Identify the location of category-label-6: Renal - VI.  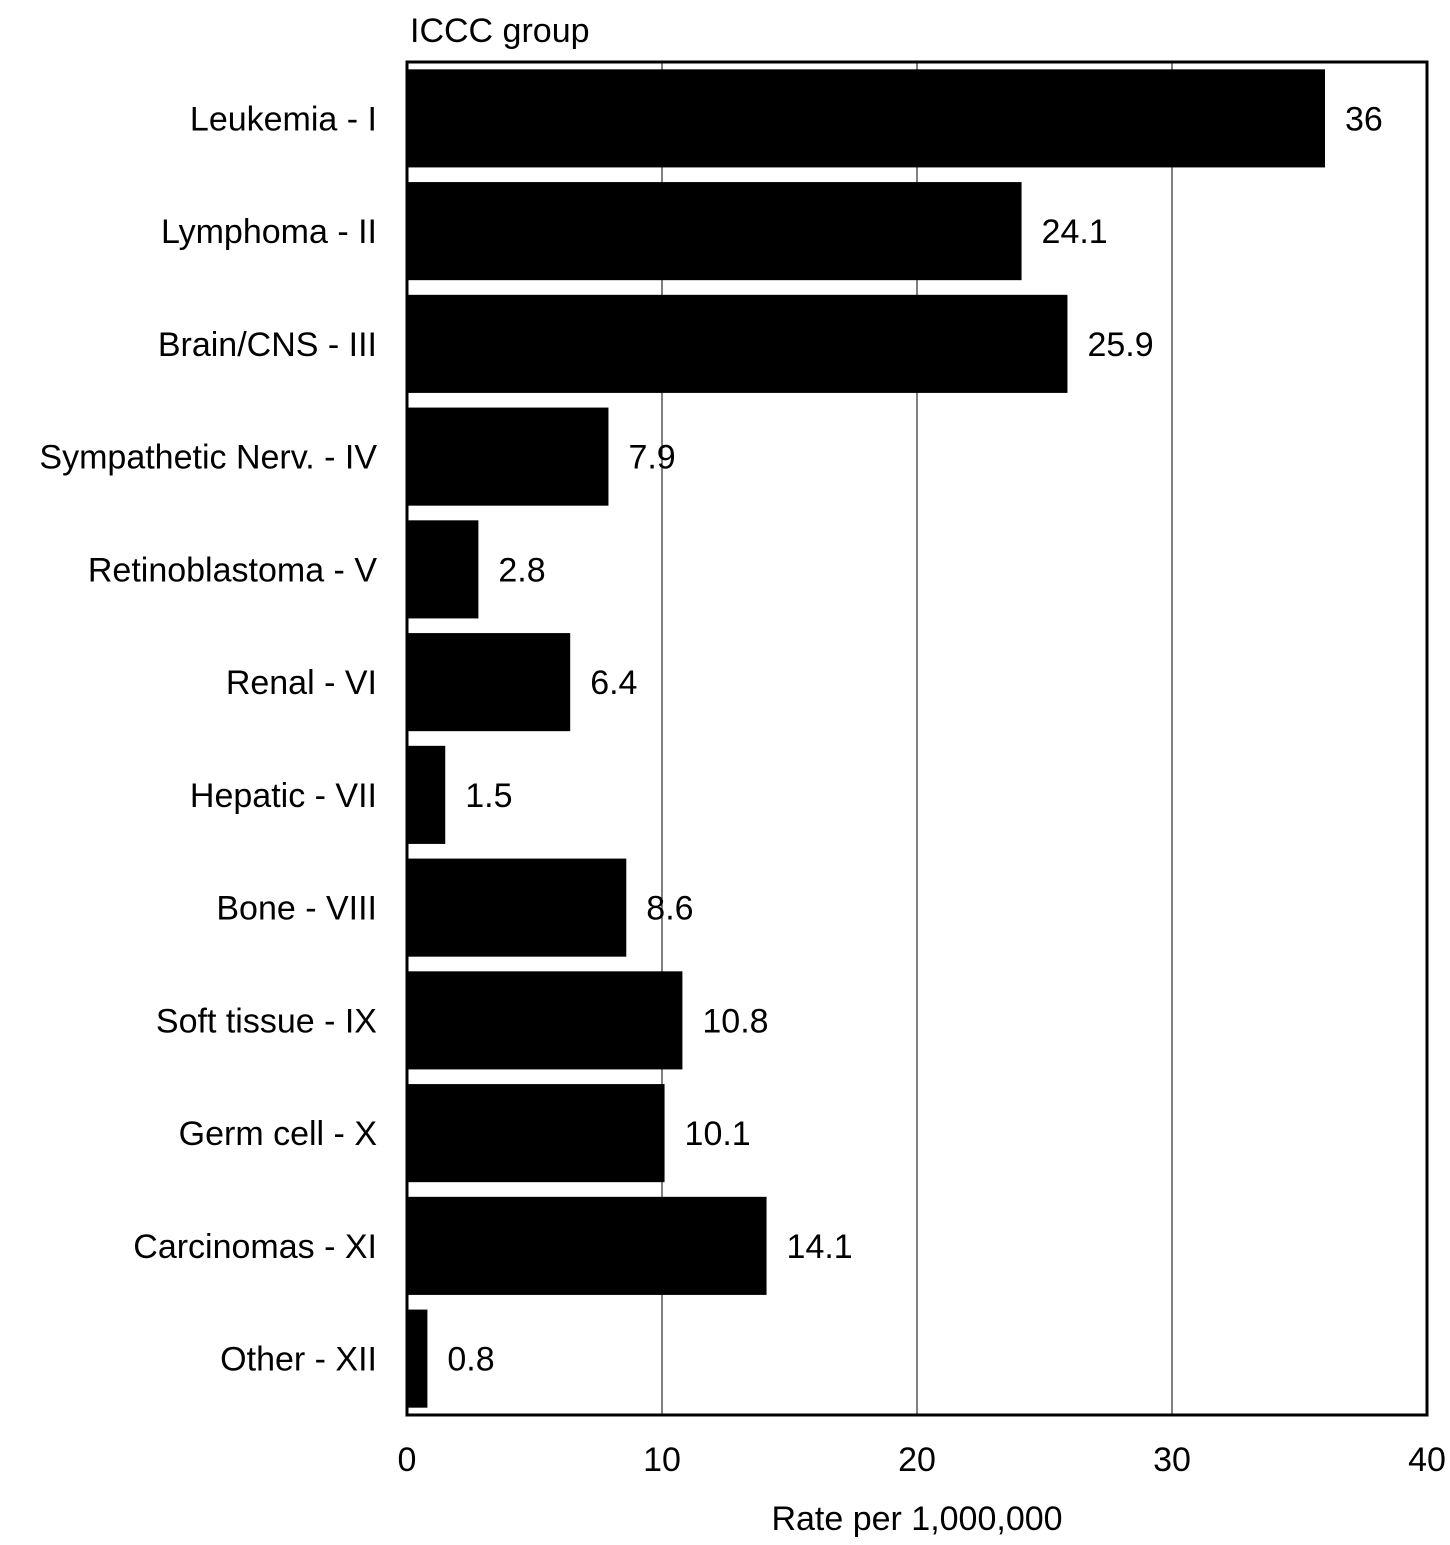
(301, 683).